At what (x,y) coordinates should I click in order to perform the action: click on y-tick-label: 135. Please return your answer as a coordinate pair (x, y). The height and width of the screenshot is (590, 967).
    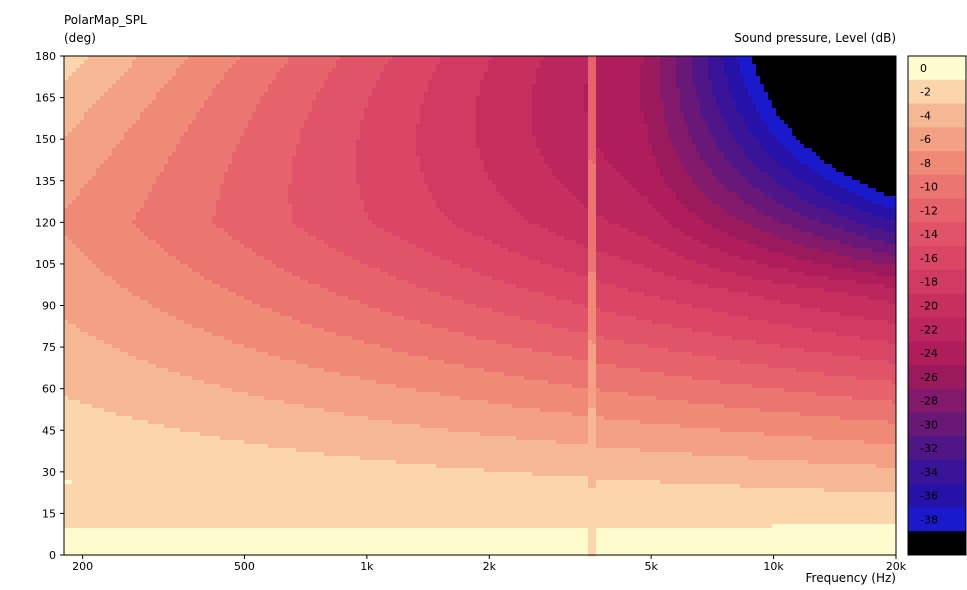
    Looking at the image, I should click on (45, 181).